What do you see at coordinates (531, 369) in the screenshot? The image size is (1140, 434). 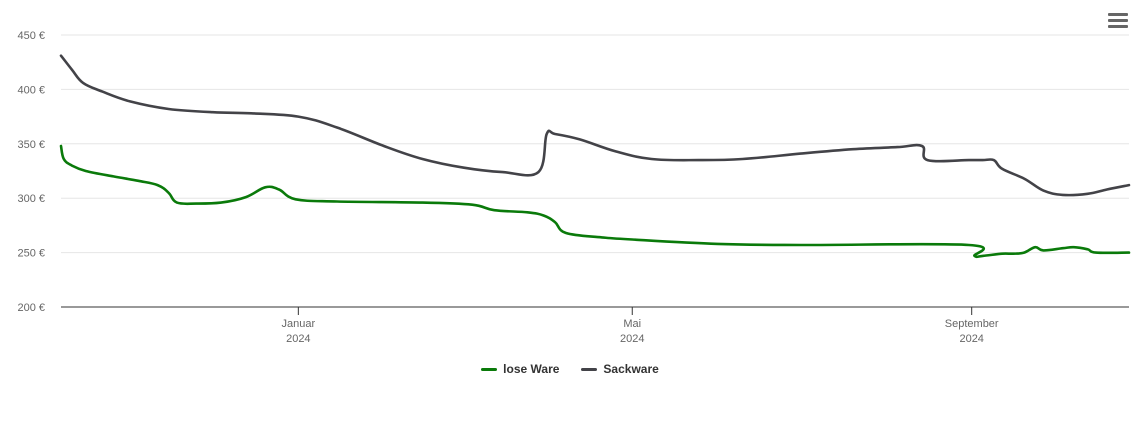 I see `legend-label-lose-ware: lose Ware` at bounding box center [531, 369].